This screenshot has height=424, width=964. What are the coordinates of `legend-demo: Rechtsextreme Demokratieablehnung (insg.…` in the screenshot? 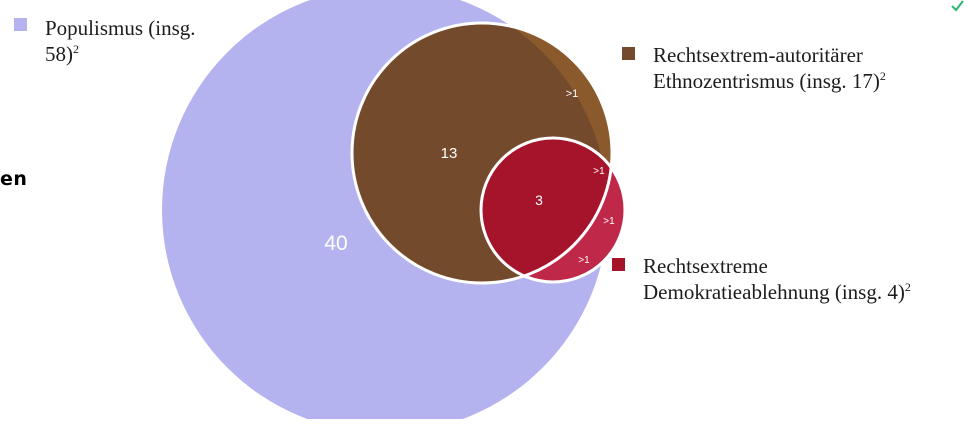 It's located at (761, 279).